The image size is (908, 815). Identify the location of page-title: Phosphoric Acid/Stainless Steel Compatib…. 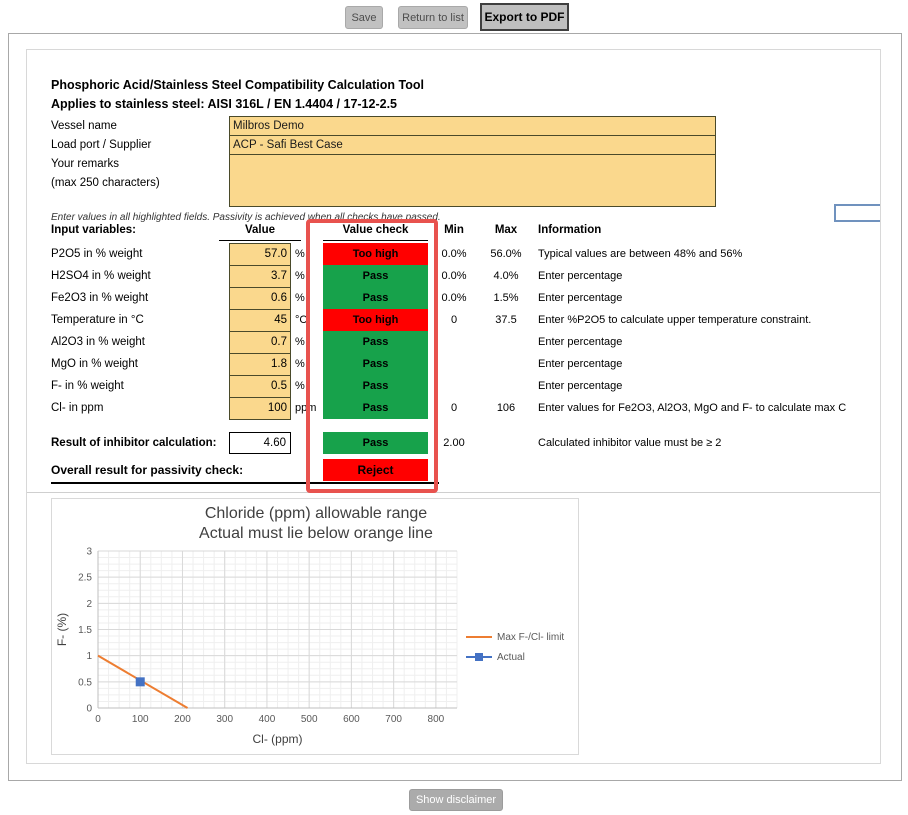
(237, 95).